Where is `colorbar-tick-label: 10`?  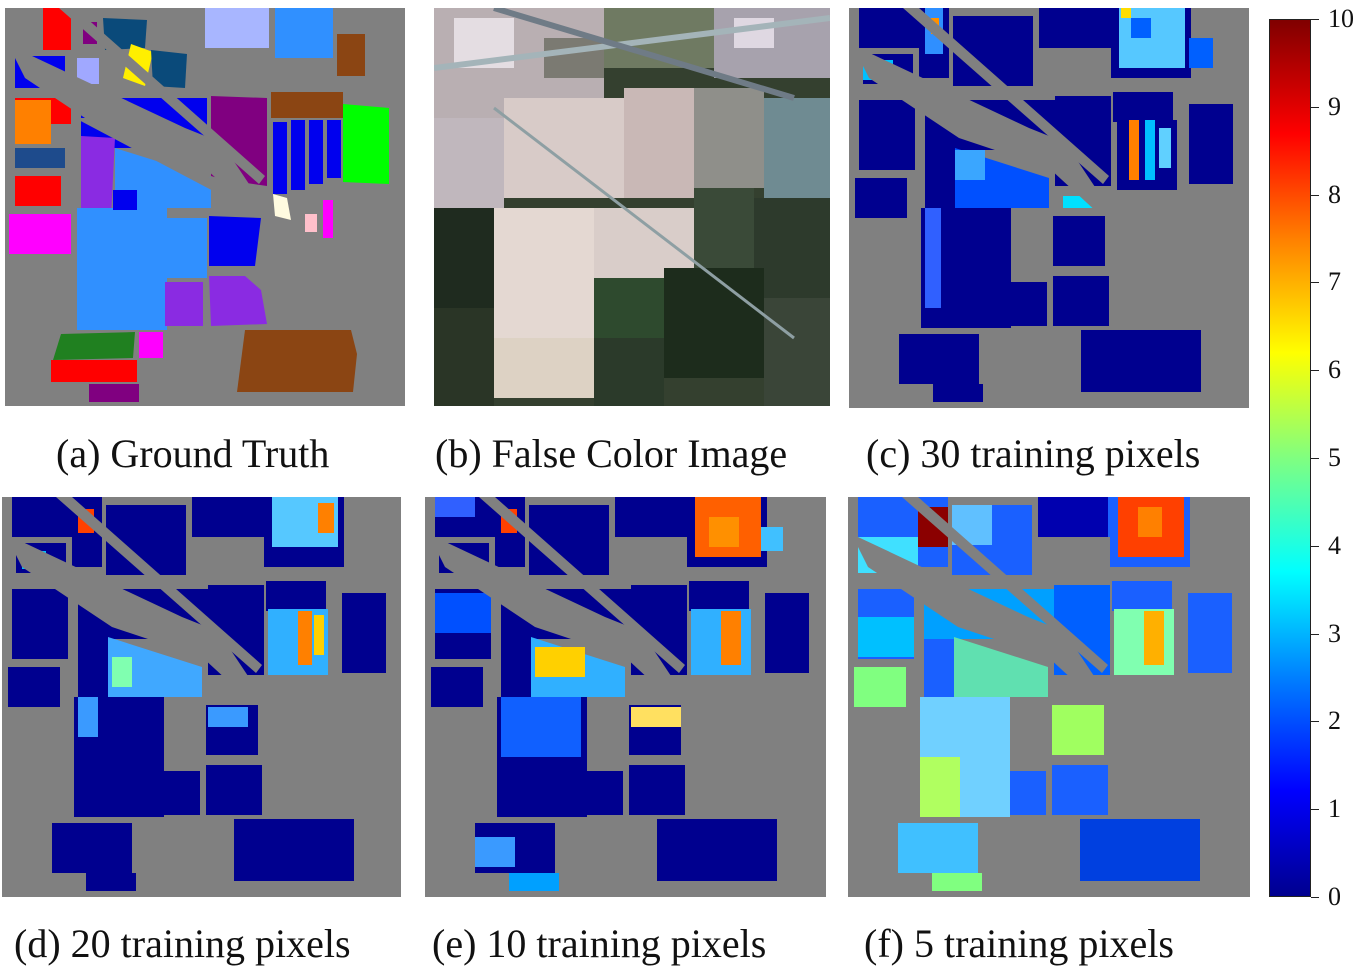
colorbar-tick-label: 10 is located at coordinates (1341, 18).